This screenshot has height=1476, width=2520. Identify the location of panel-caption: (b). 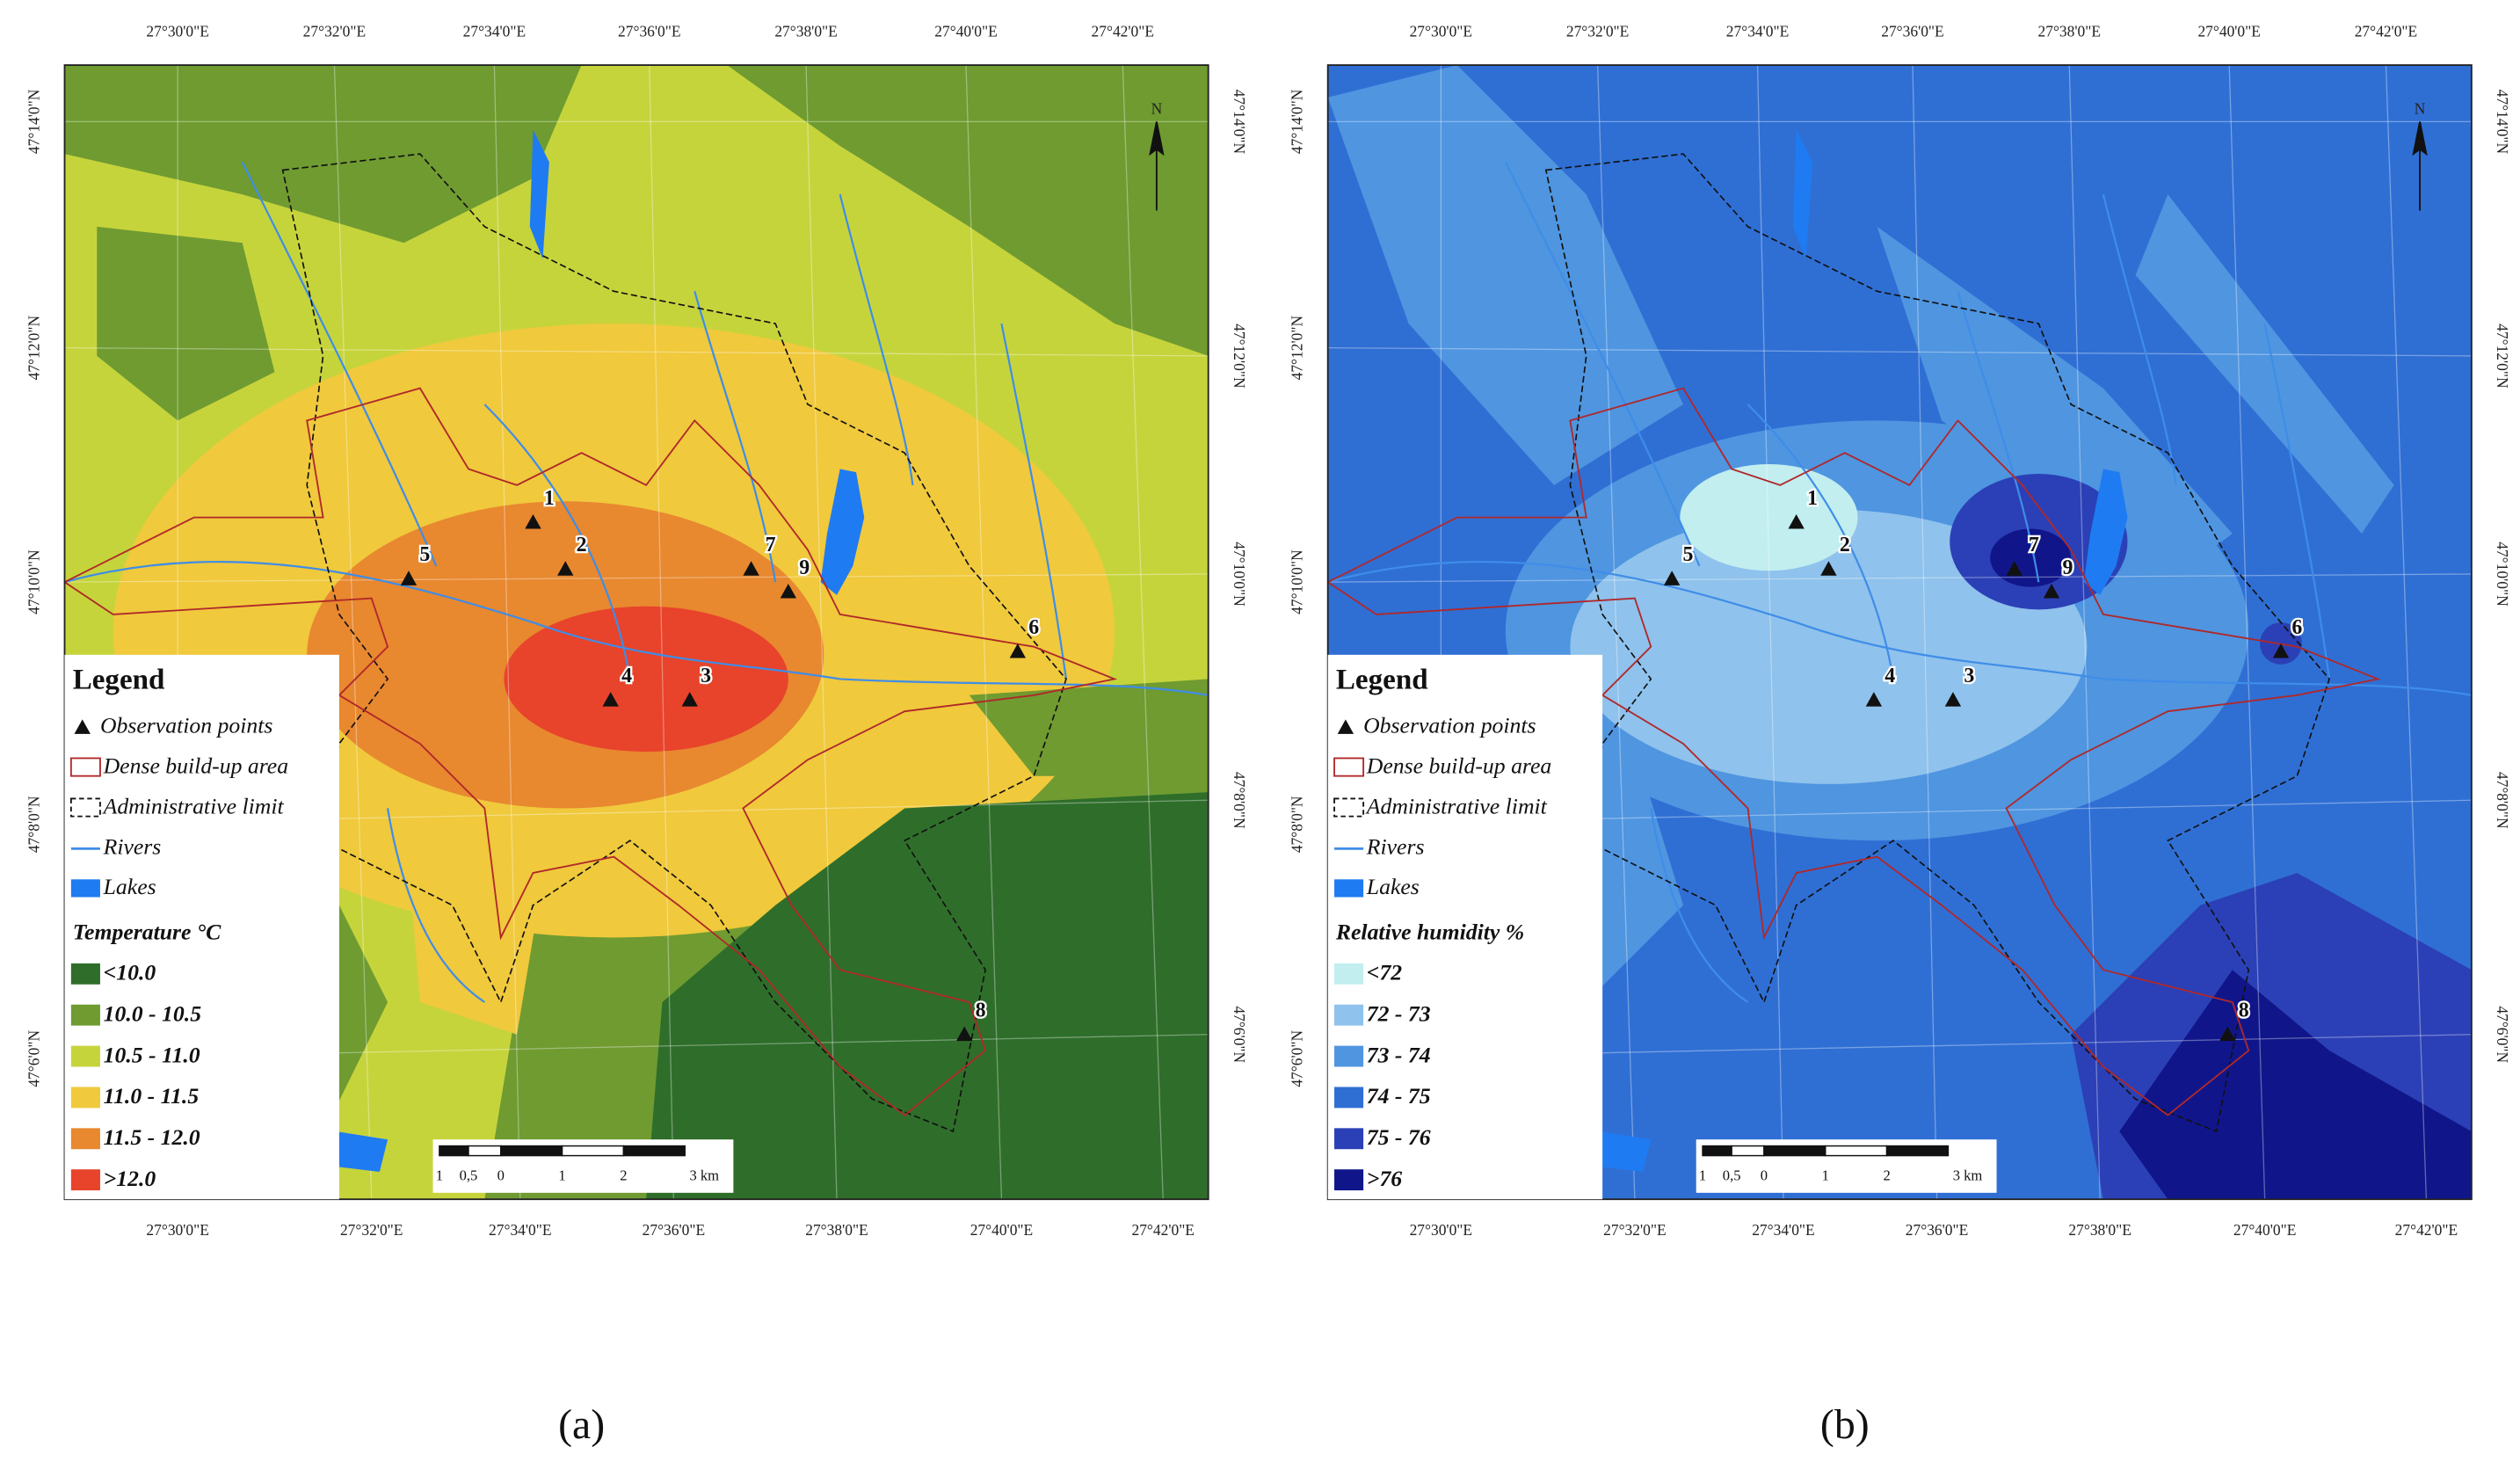
(1845, 1424).